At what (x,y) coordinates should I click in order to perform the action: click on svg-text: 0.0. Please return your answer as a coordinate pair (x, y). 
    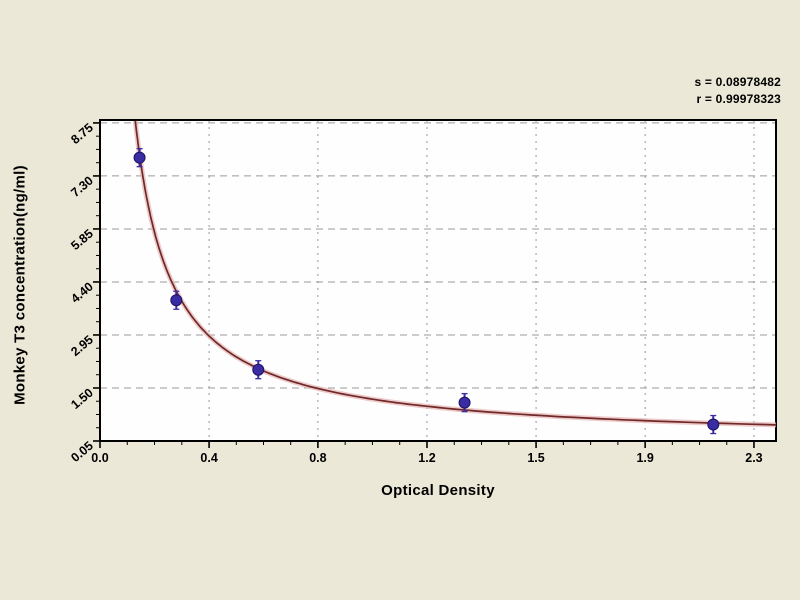
    Looking at the image, I should click on (99, 458).